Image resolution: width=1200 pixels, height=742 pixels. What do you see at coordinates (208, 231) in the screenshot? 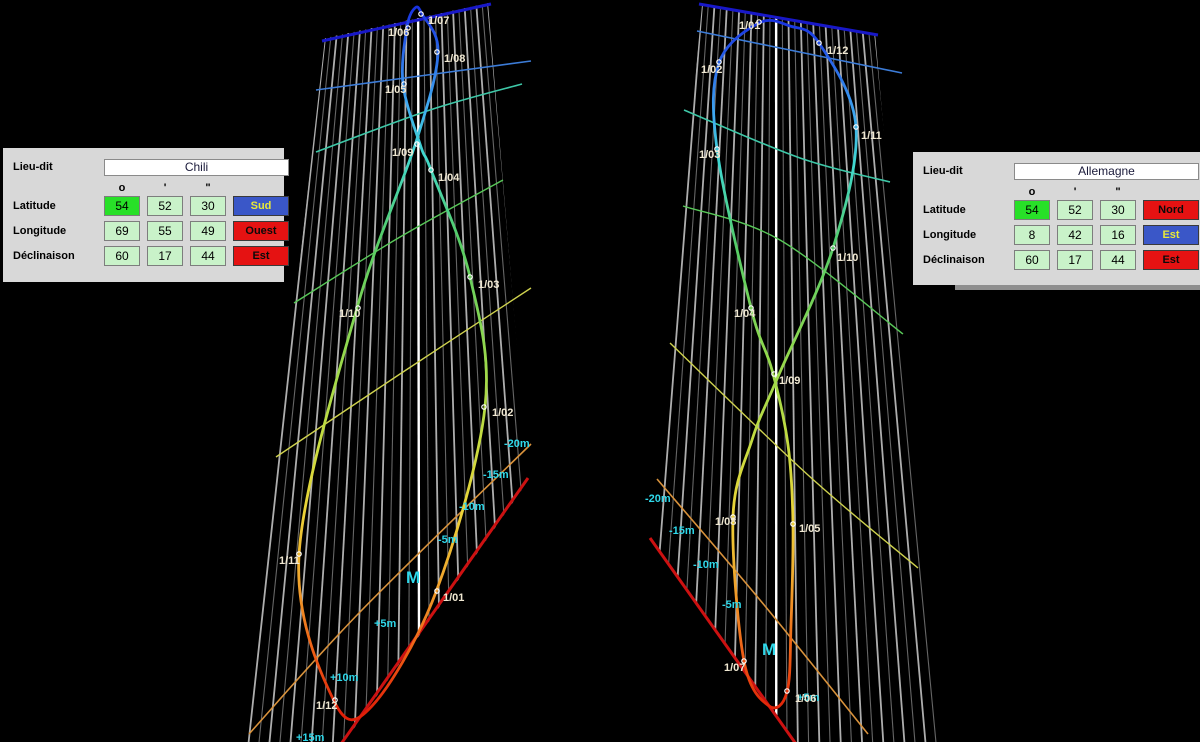
I see `longitude-sec-field: 49` at bounding box center [208, 231].